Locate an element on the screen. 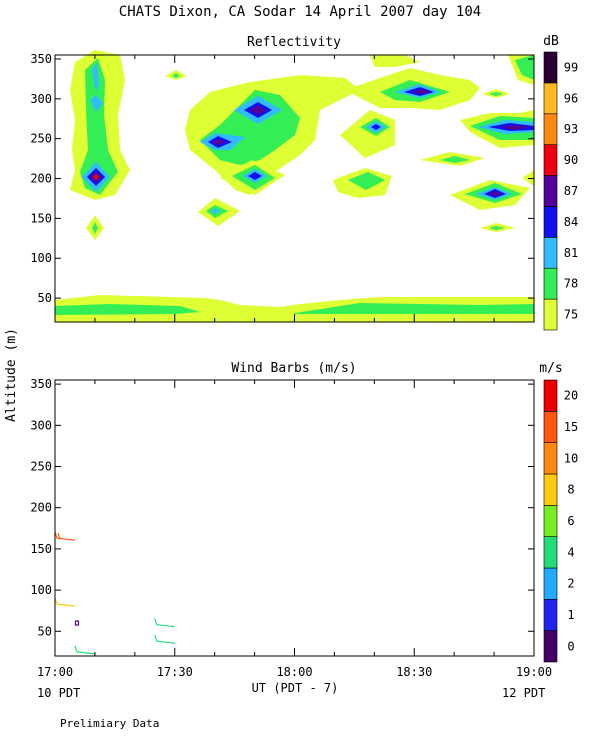 This screenshot has width=600, height=750. y-axis-label: Altitude (m) is located at coordinates (11, 375).